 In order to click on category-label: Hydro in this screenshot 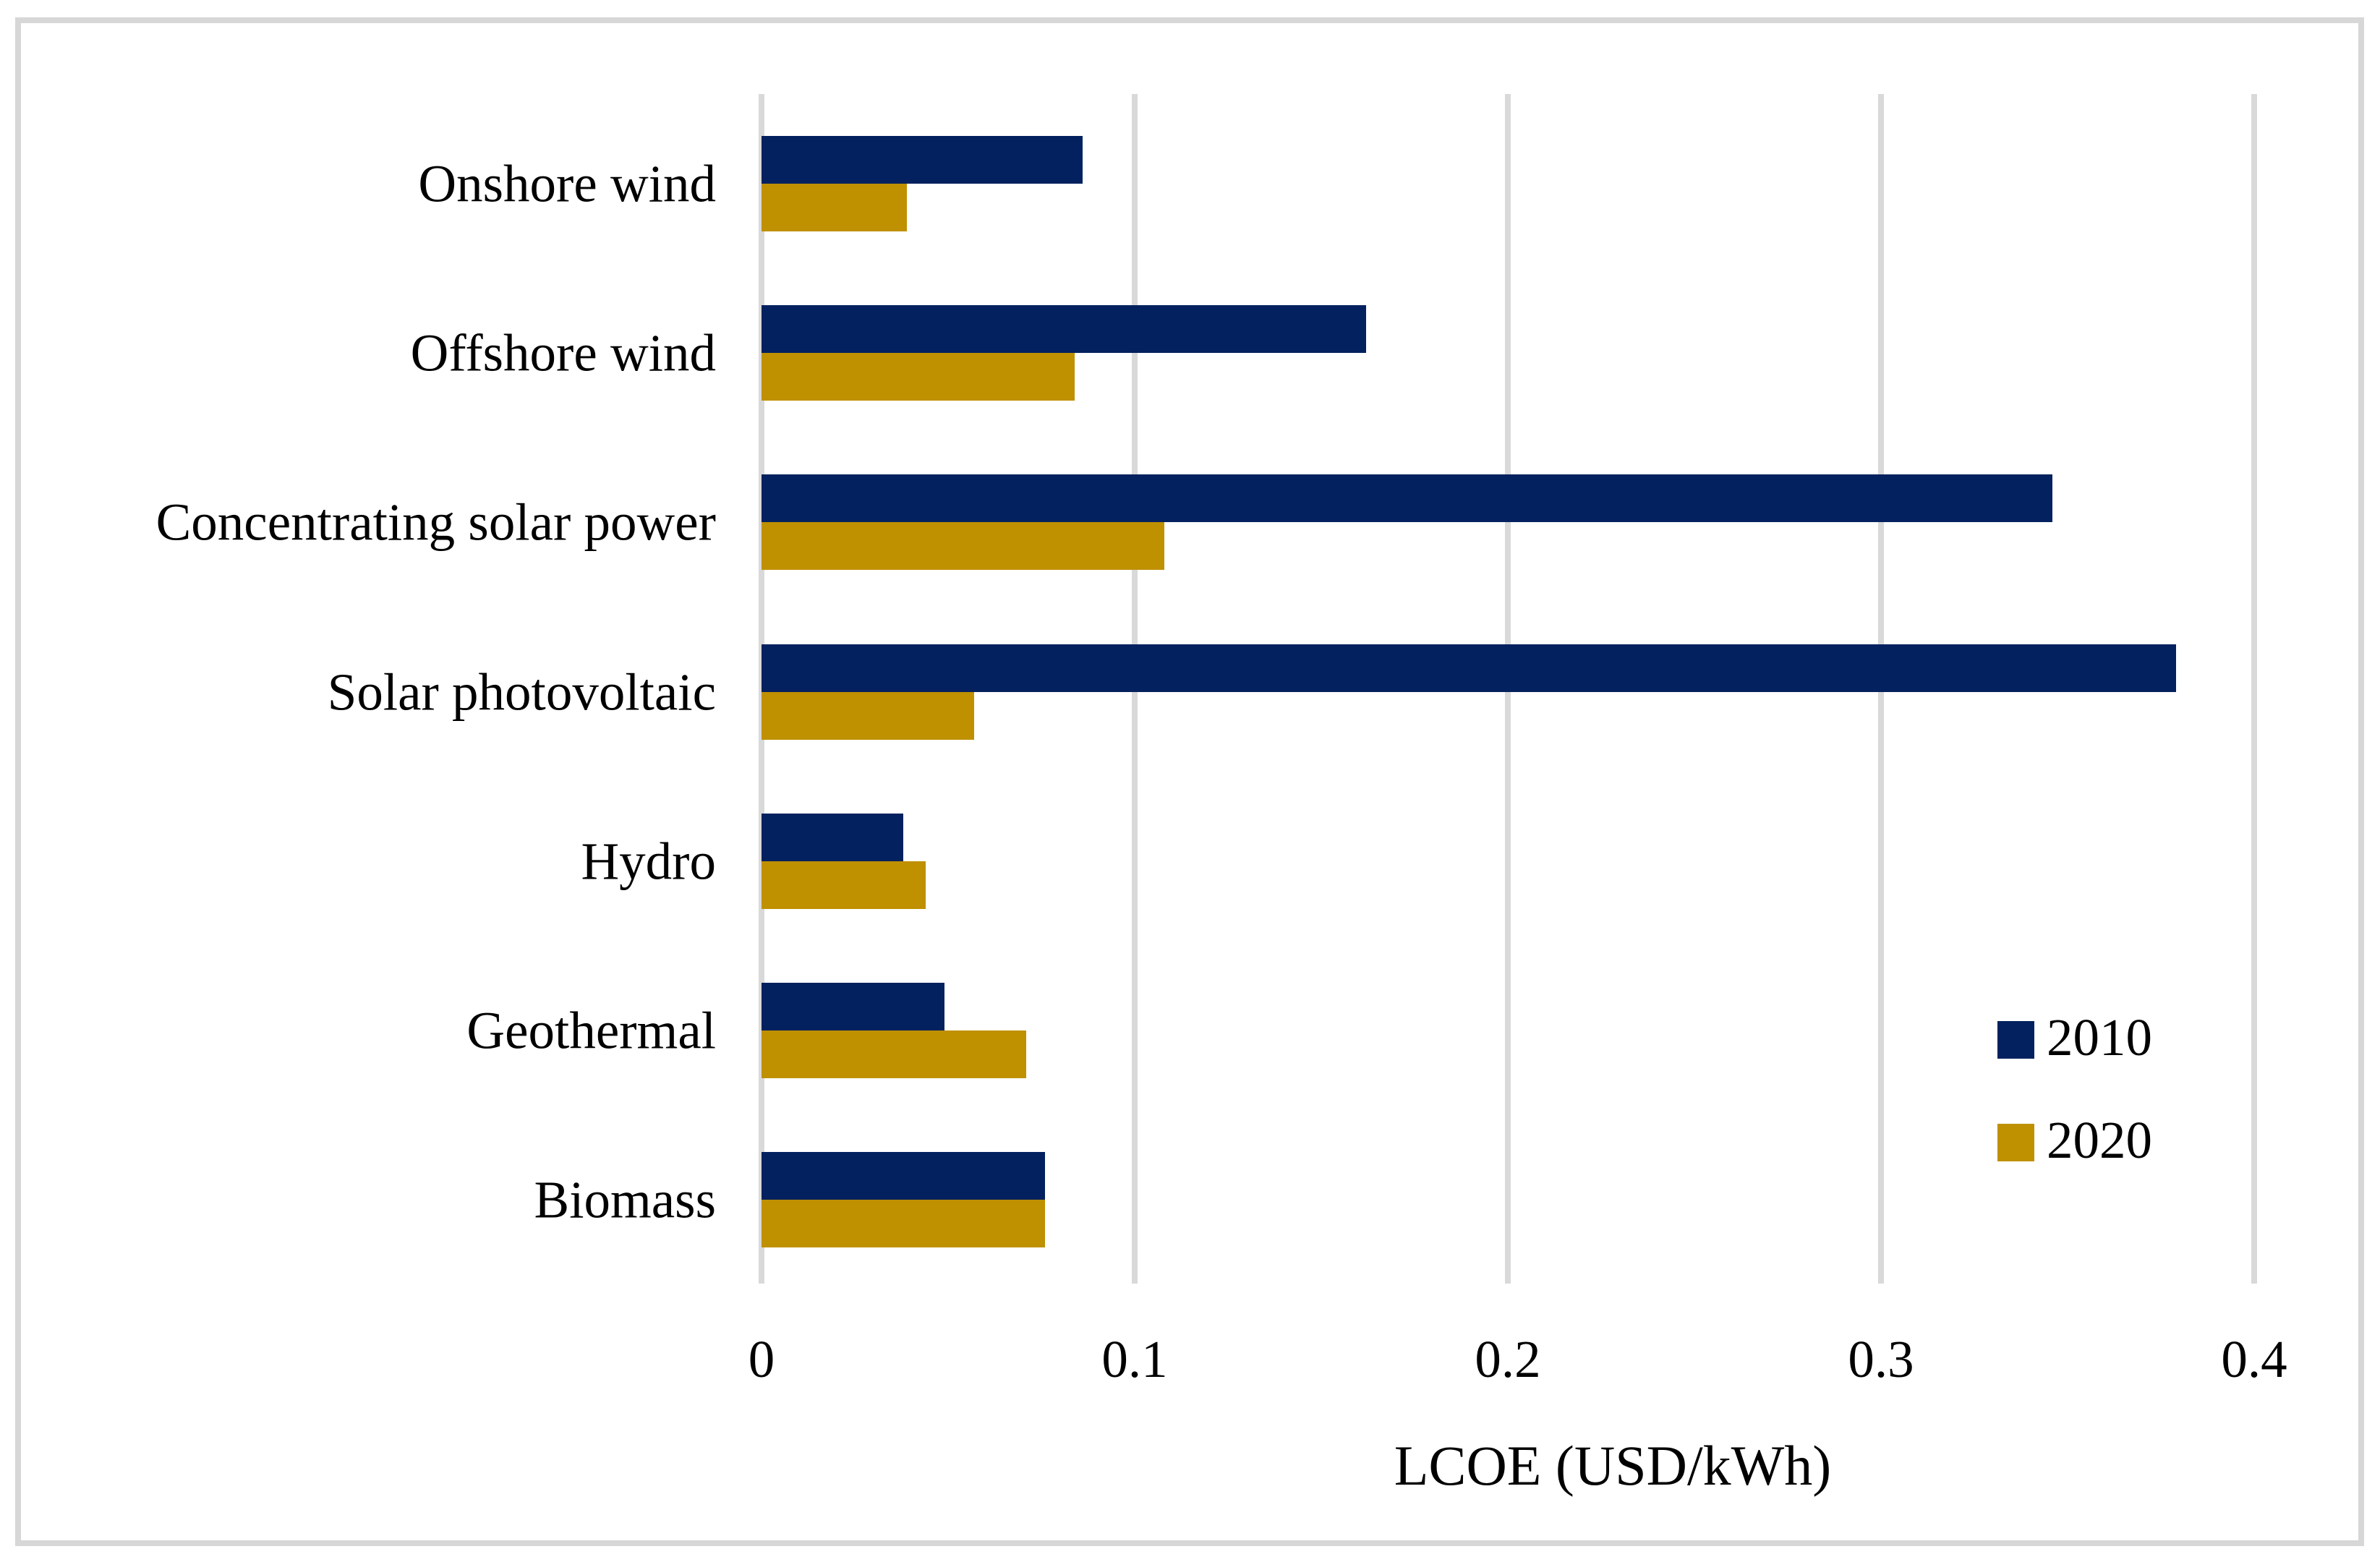, I will do `click(648, 861)`.